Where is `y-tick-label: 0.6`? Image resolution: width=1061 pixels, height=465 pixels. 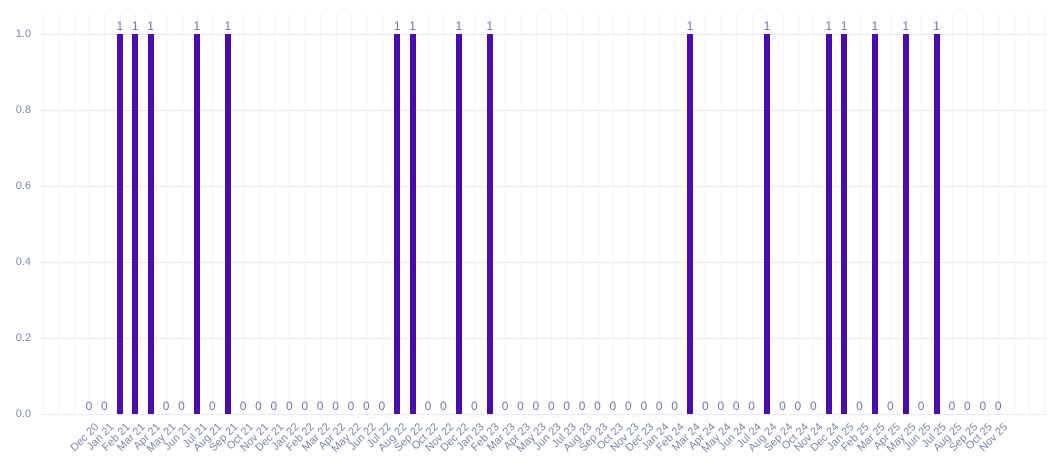
y-tick-label: 0.6 is located at coordinates (23, 186).